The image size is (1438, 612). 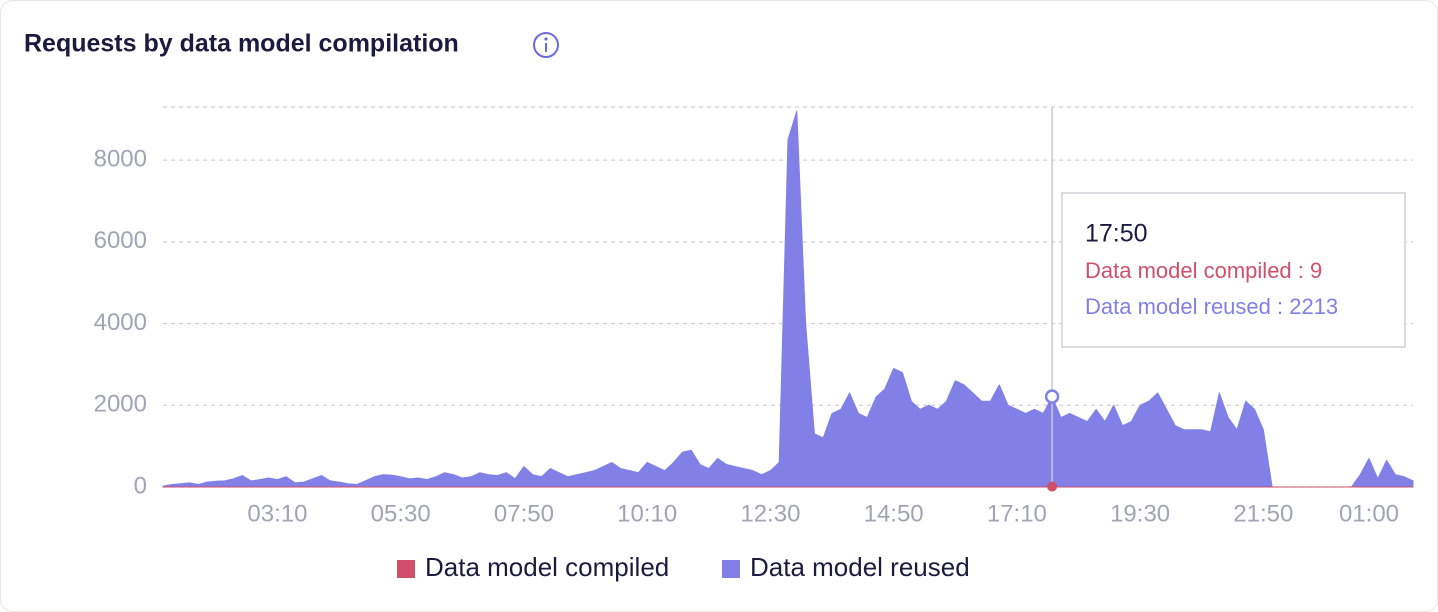 What do you see at coordinates (1140, 513) in the screenshot?
I see `x-tick-label: 19:30` at bounding box center [1140, 513].